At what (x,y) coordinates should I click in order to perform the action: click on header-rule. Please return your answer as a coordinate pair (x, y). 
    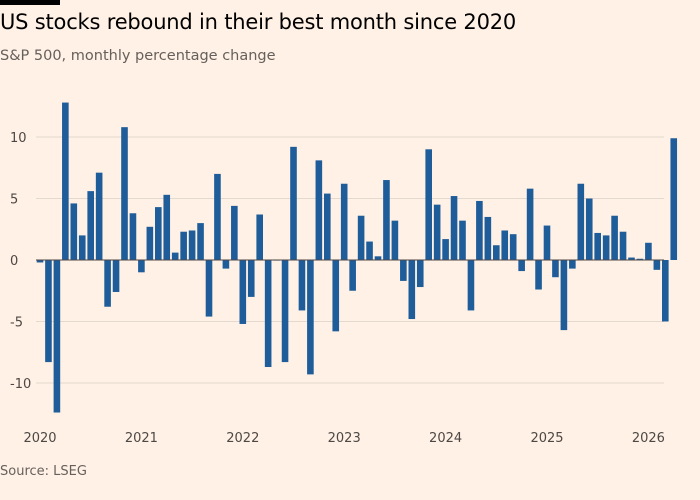
    Looking at the image, I should click on (30, 2).